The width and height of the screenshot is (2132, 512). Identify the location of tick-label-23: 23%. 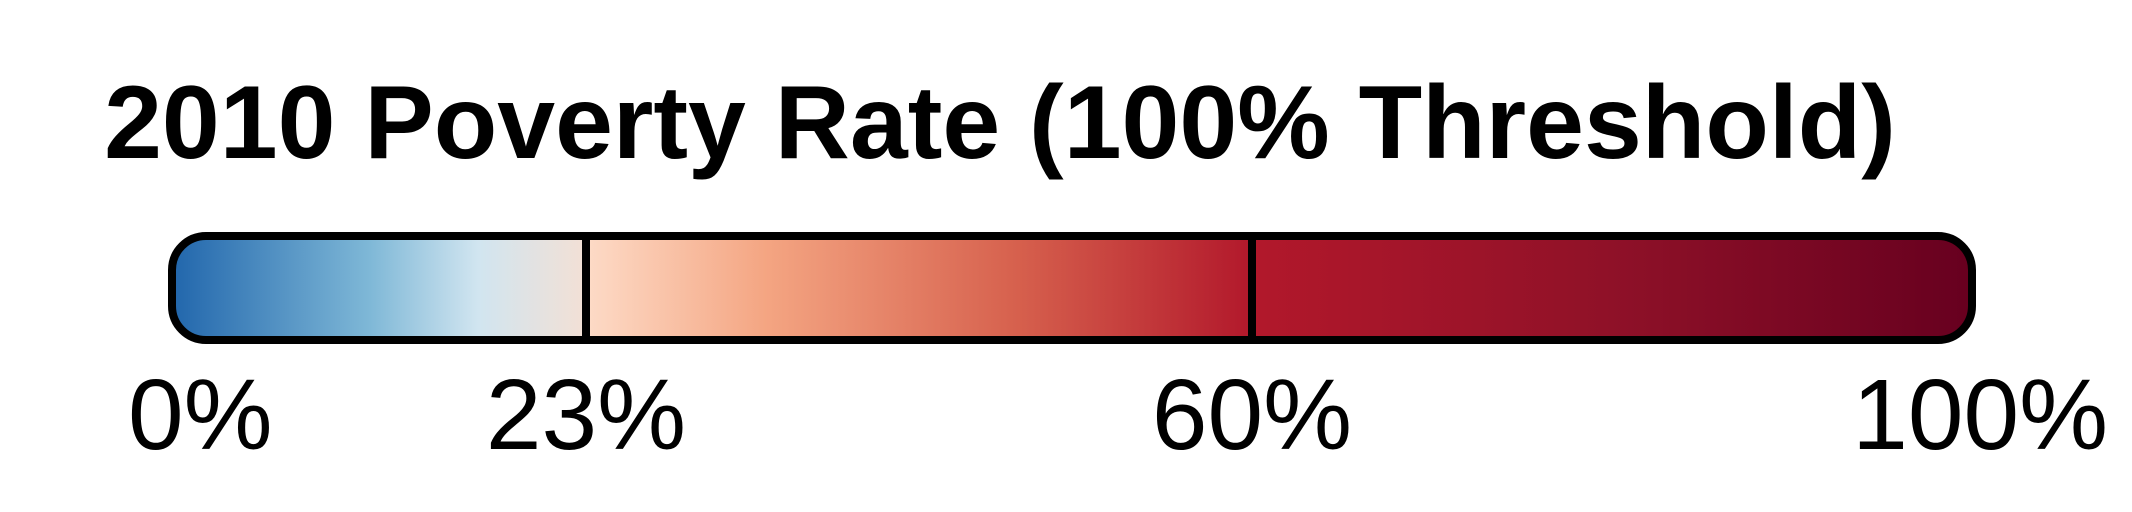
(586, 415).